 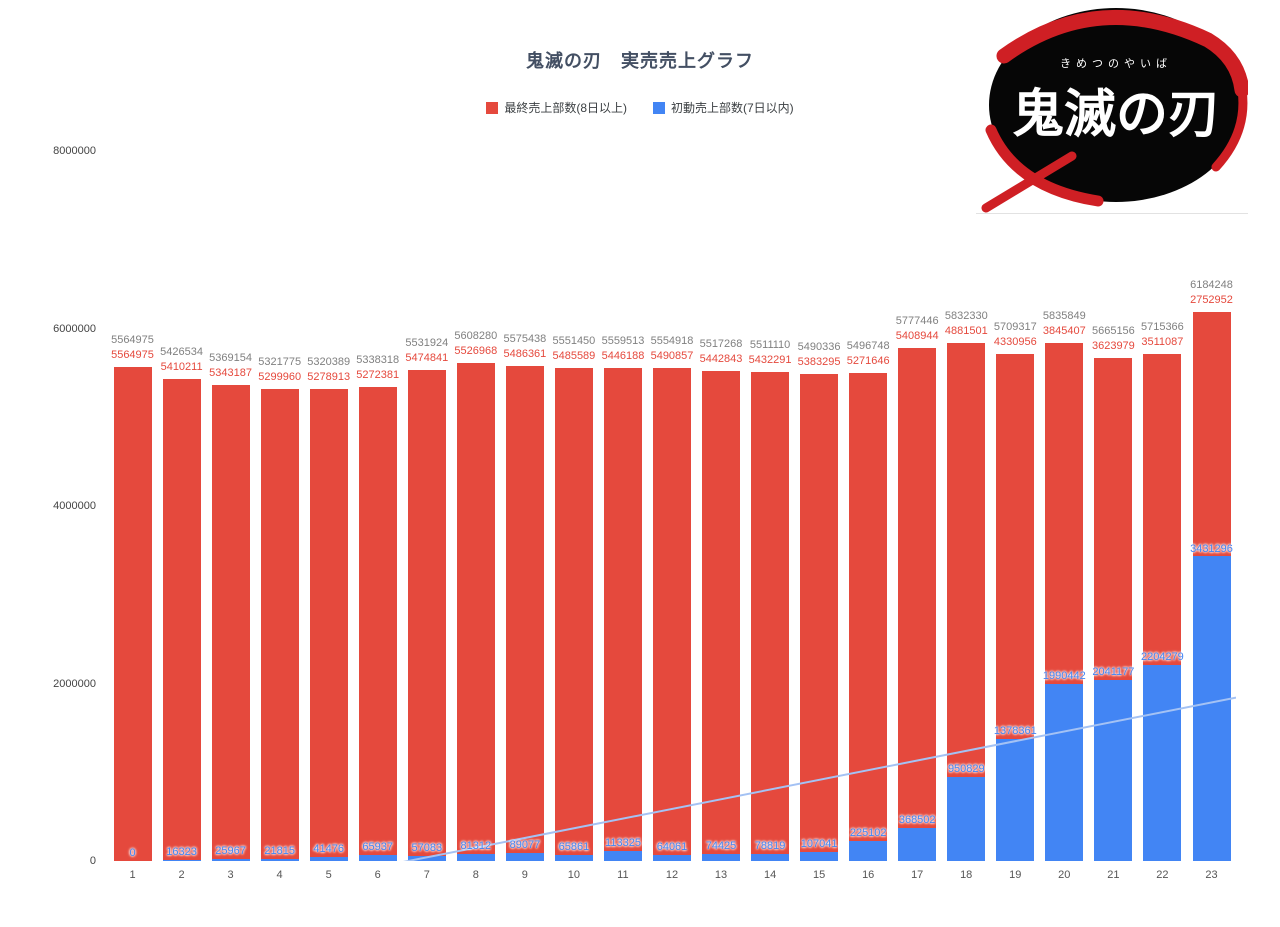 I want to click on x-tick-label: 11, so click(x=623, y=875).